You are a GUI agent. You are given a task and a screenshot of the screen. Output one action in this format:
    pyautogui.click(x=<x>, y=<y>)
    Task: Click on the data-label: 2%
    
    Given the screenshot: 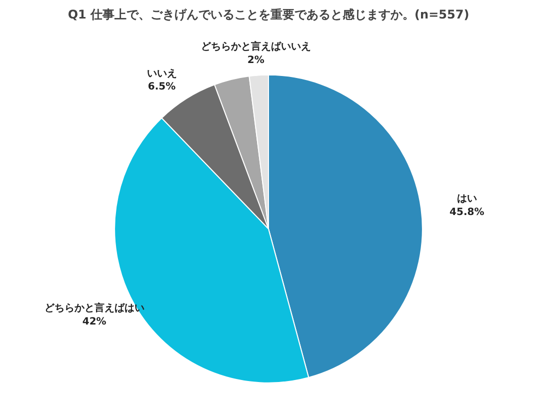 What is the action you would take?
    pyautogui.click(x=255, y=60)
    